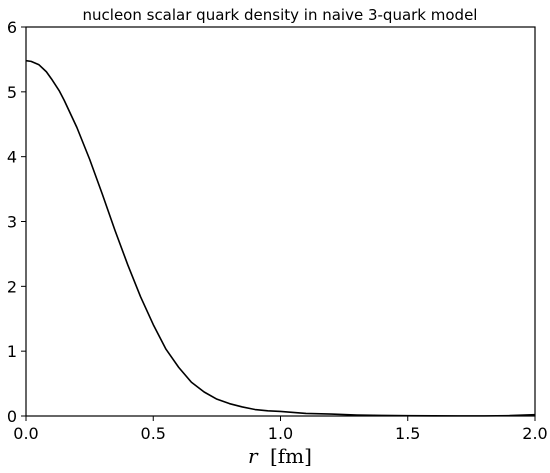  I want to click on y-axis-ticks: 0 1 2 3 4 5 6, so click(16, 222).